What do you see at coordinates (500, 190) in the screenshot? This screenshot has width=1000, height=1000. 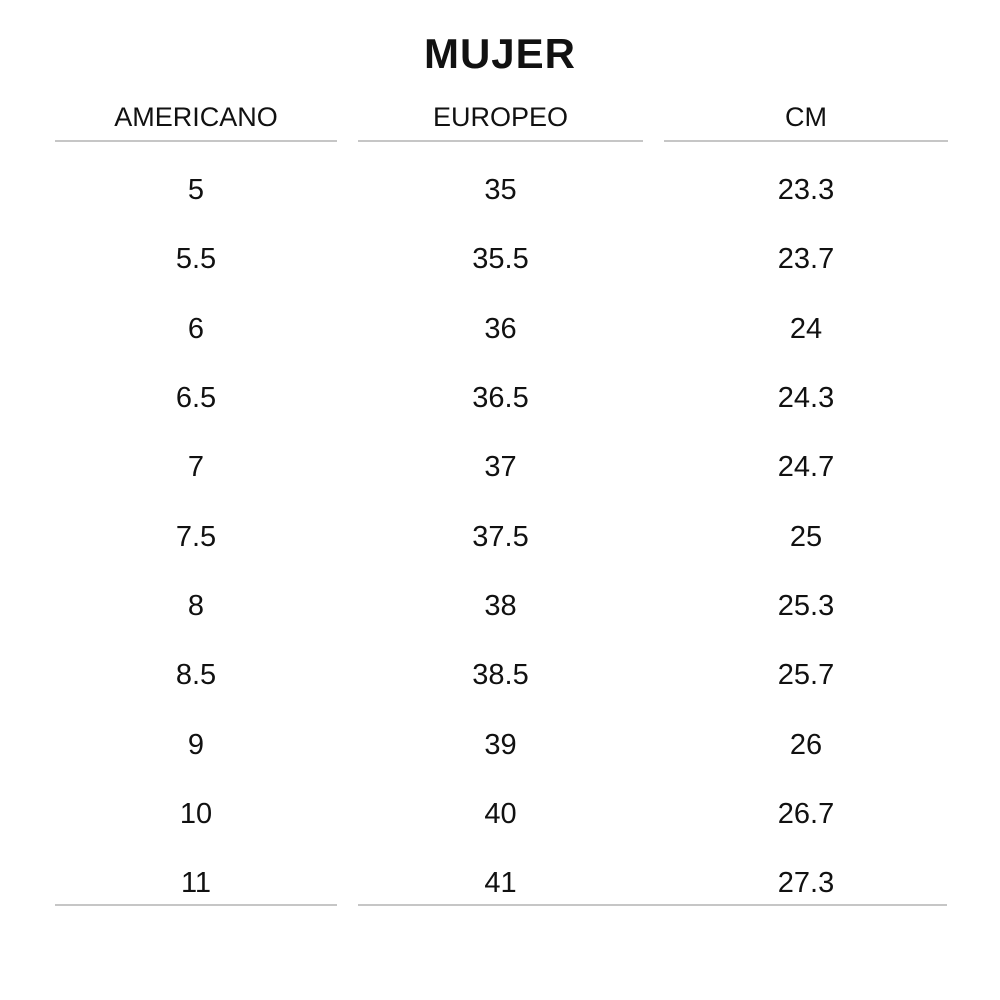 I see `cell-europeo: 35` at bounding box center [500, 190].